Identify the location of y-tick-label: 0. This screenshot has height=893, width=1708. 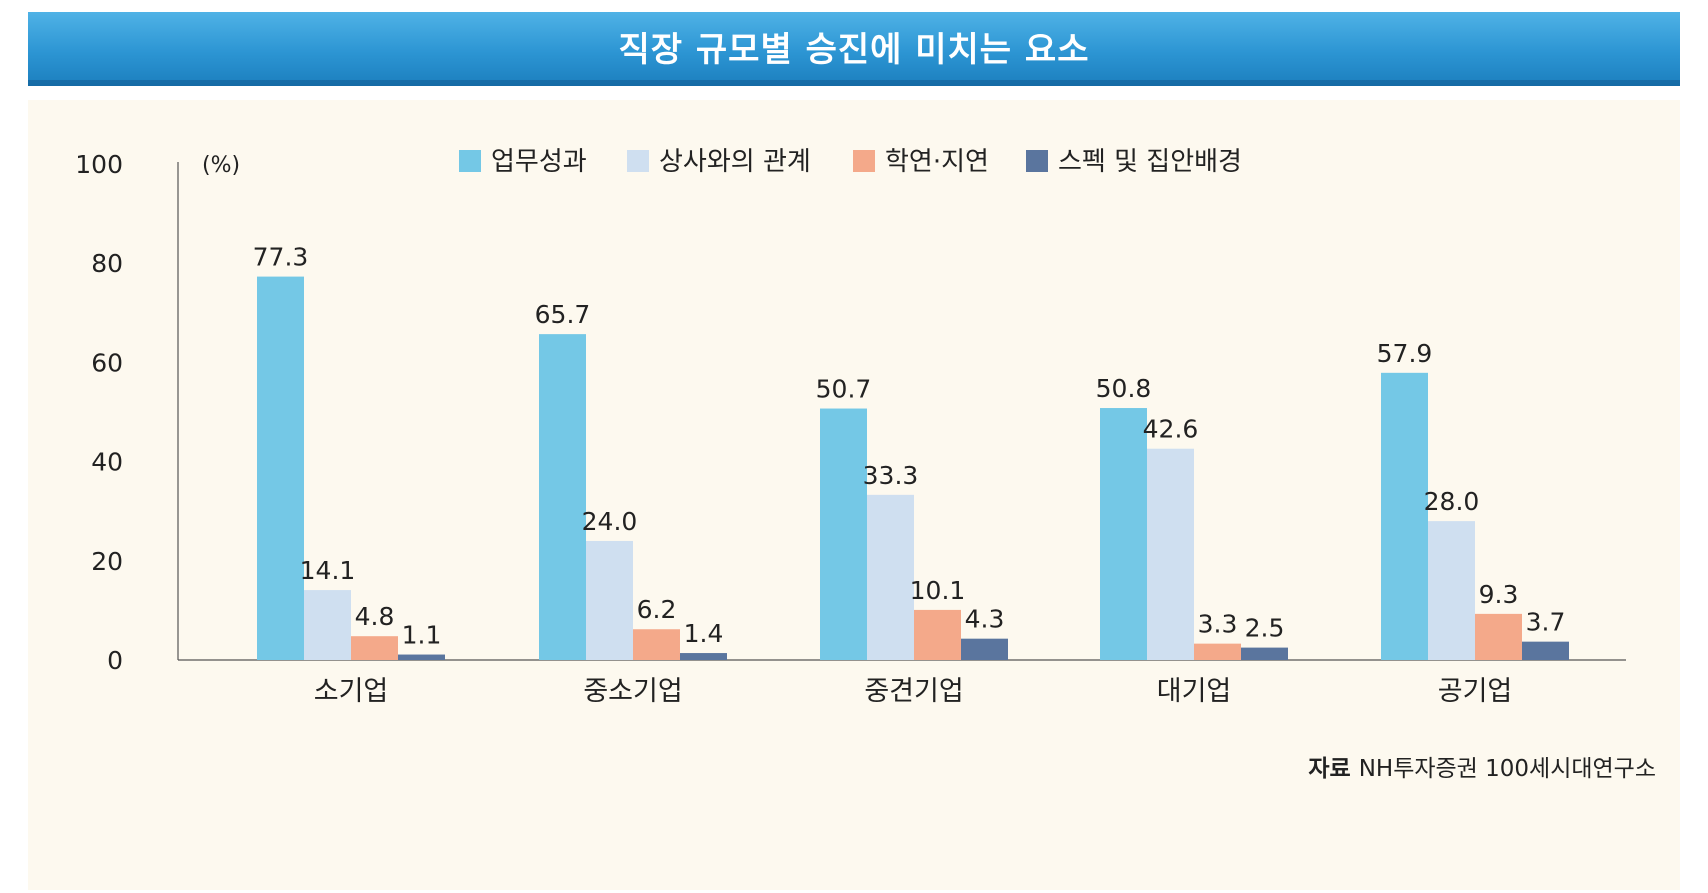
(115, 660).